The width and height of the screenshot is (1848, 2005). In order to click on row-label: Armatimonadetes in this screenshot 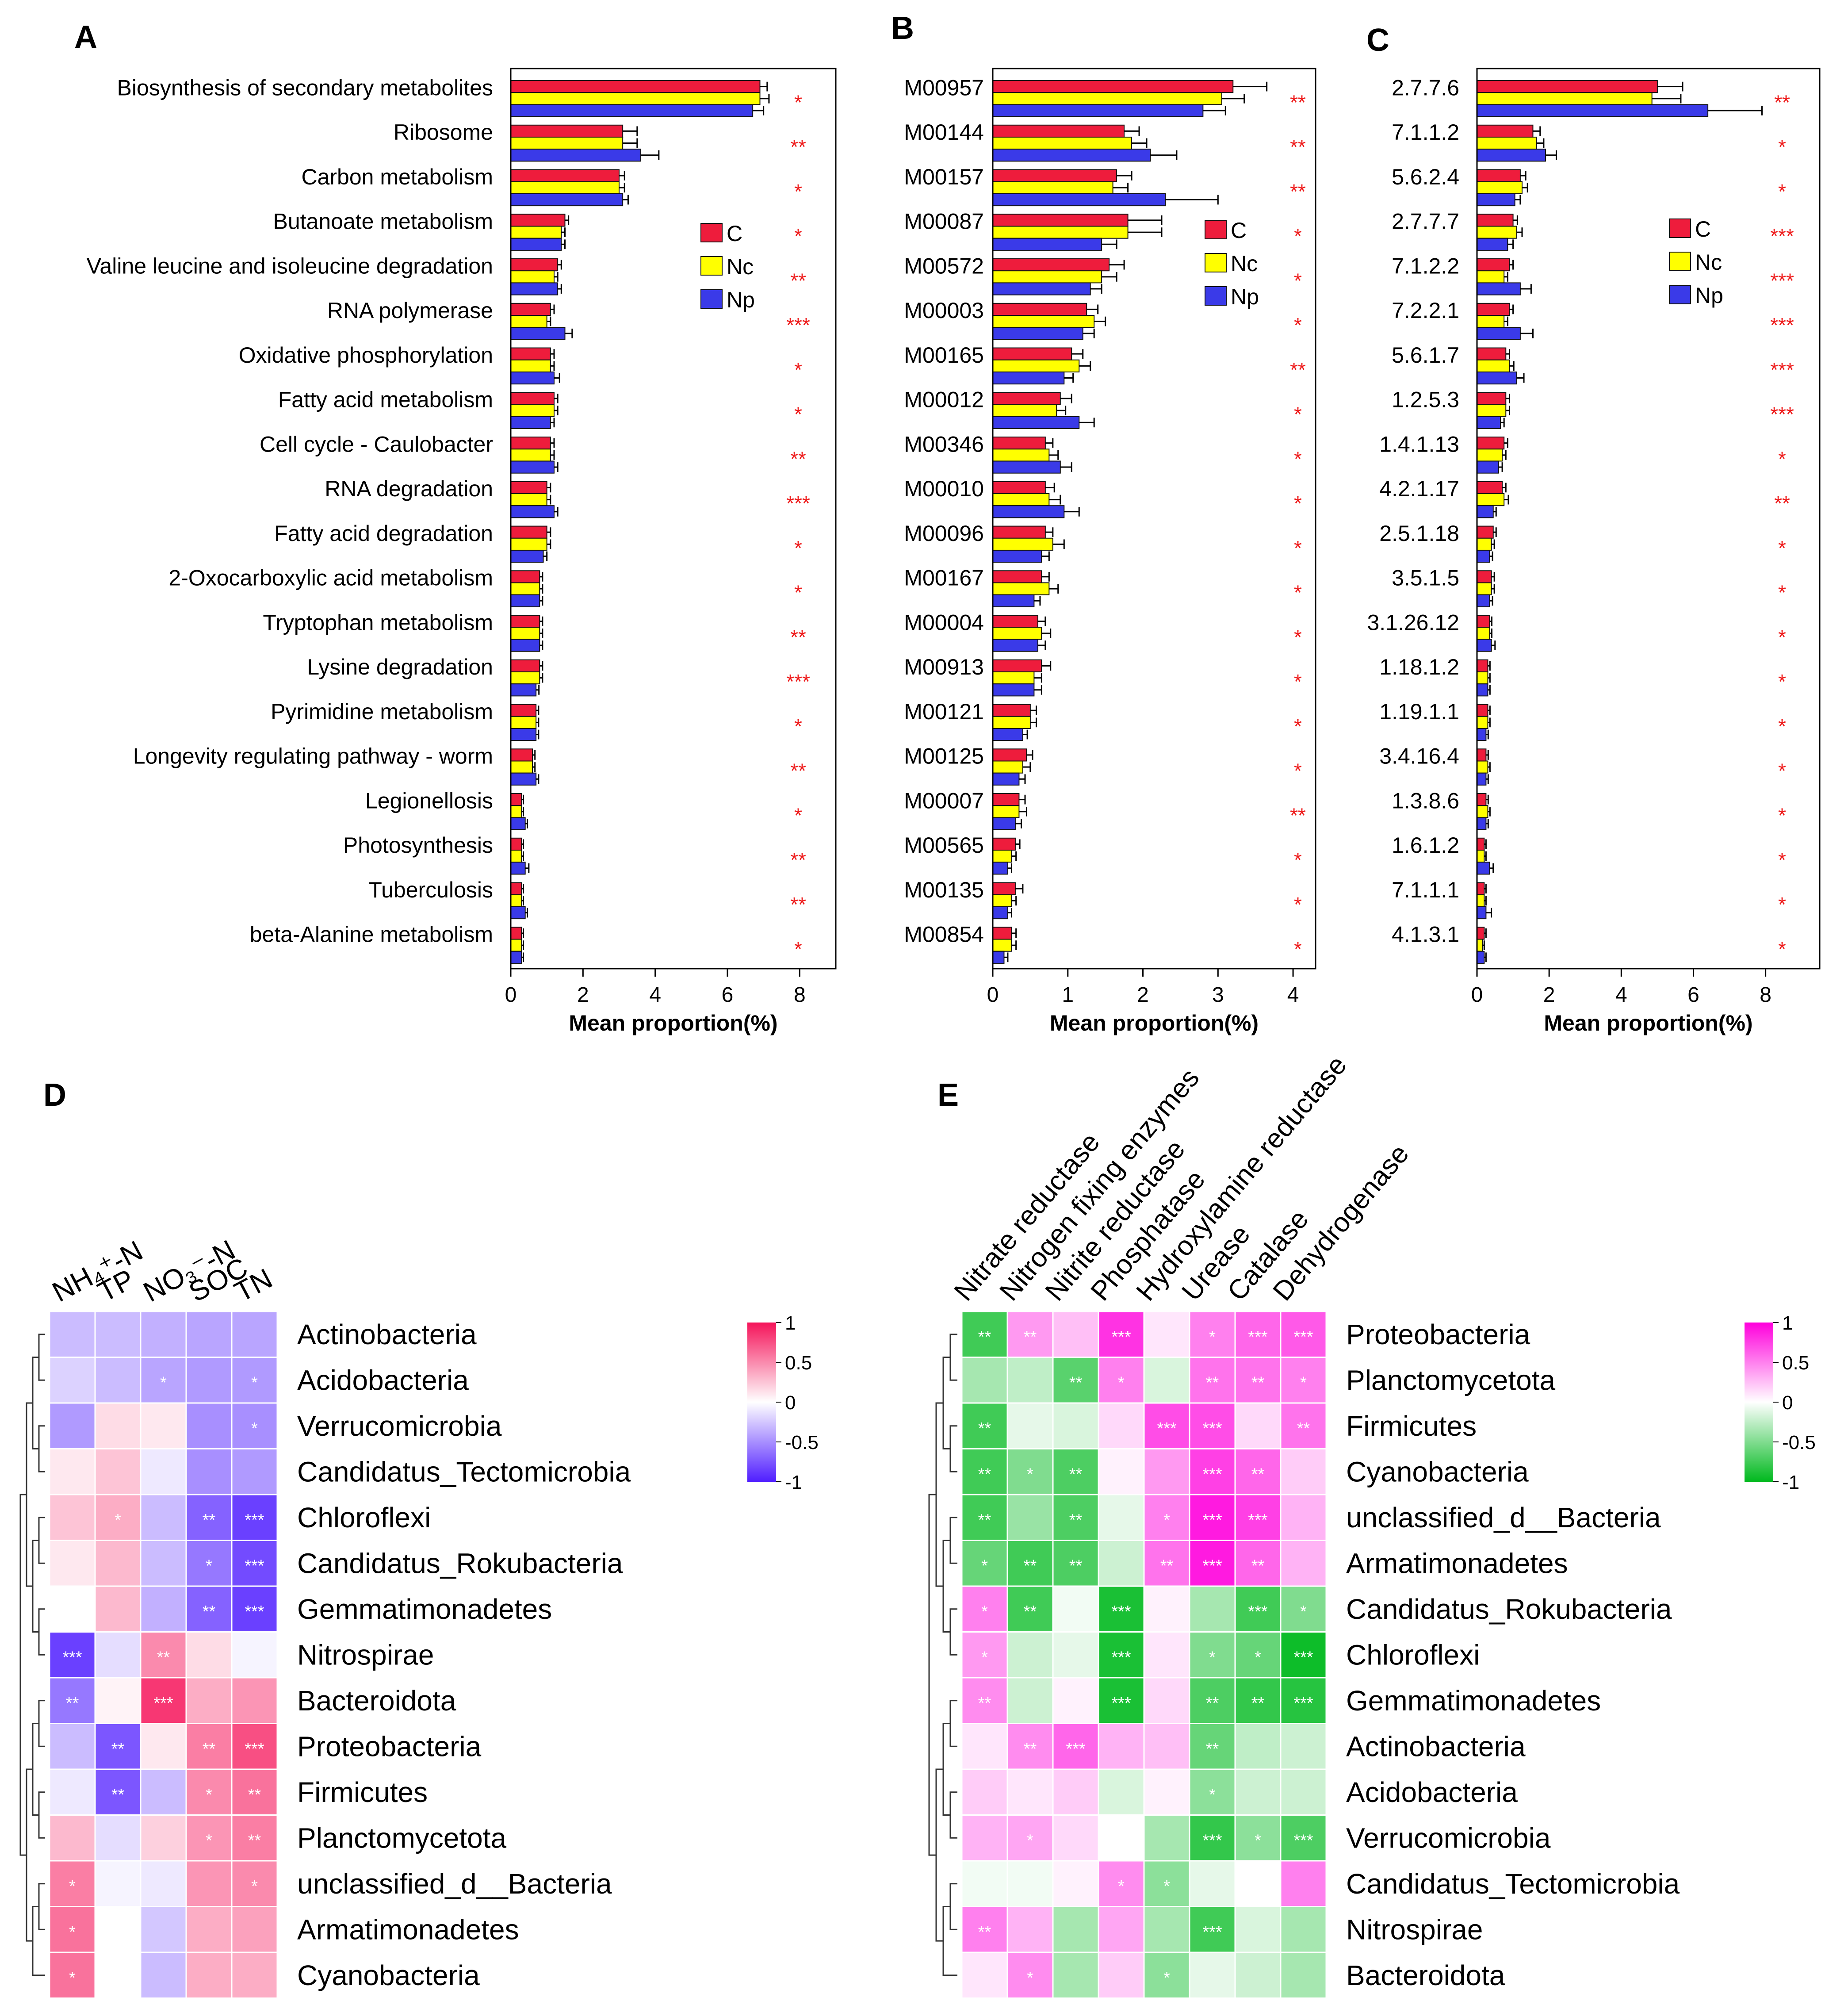, I will do `click(408, 1929)`.